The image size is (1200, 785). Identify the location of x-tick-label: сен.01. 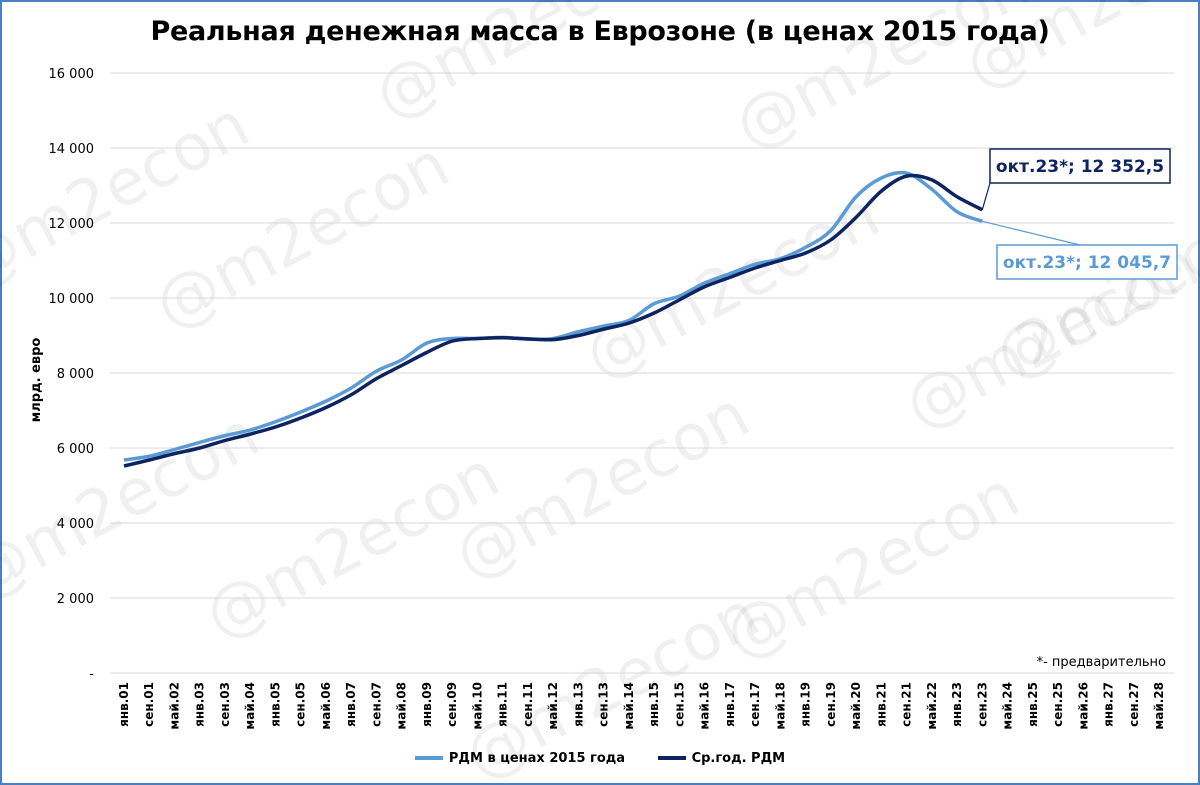
(149, 704).